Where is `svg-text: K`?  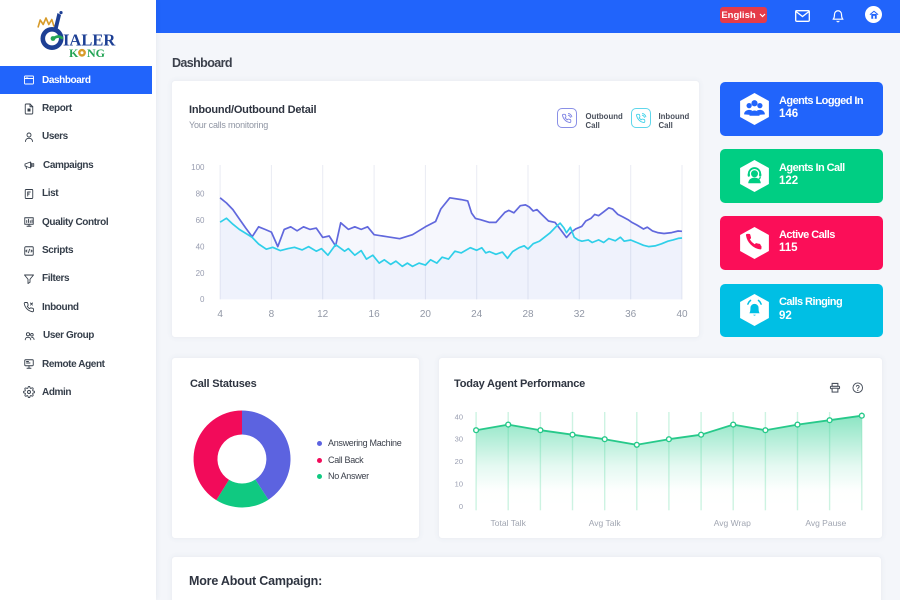
svg-text: K is located at coordinates (74, 53).